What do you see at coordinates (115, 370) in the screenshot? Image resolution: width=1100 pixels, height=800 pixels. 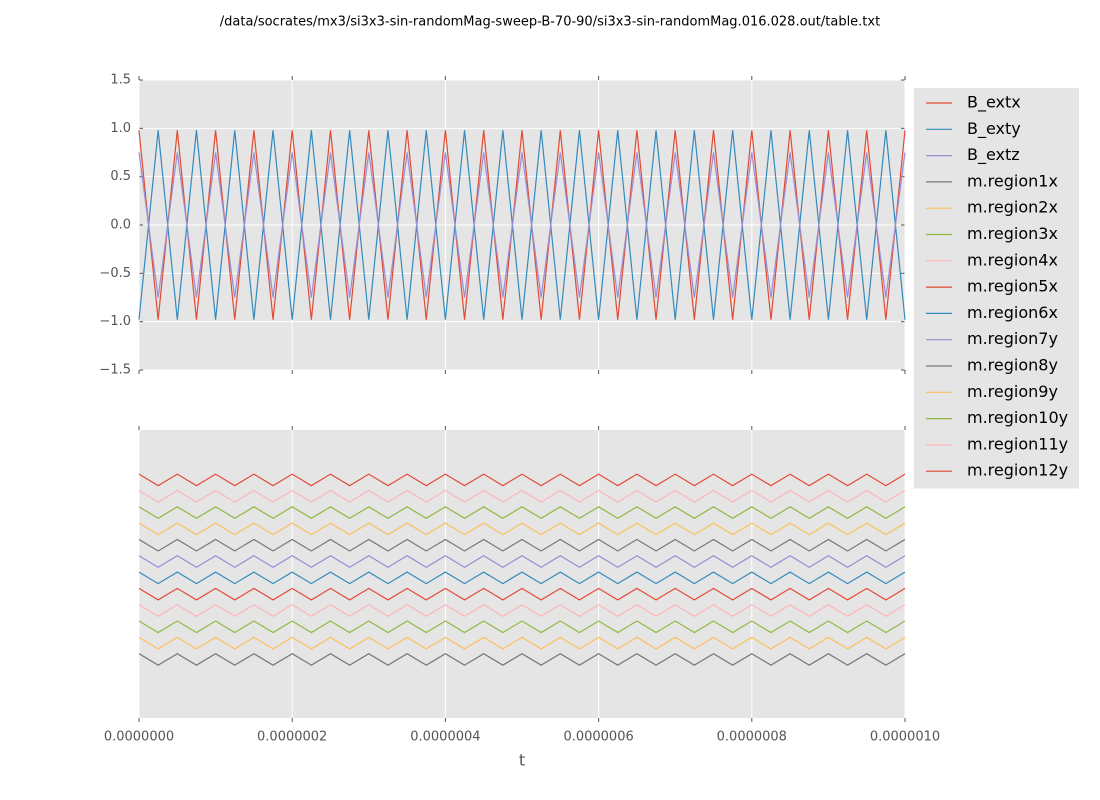 I see `y-tick-label: −1.5` at bounding box center [115, 370].